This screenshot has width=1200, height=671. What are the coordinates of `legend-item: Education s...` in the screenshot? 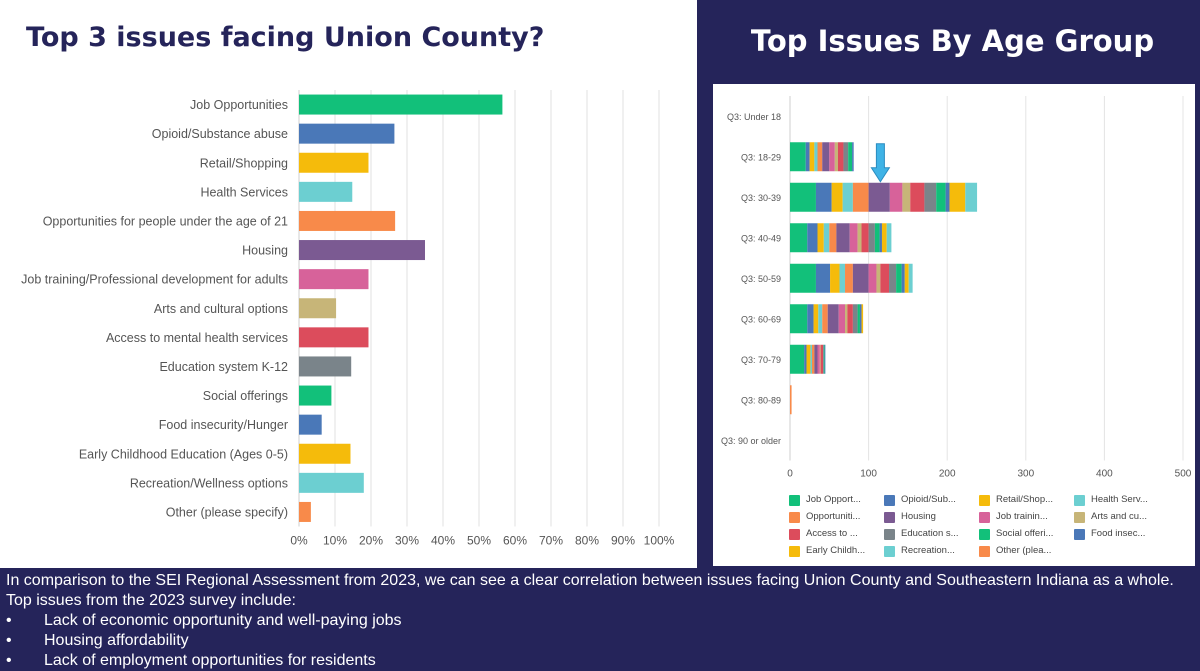 It's located at (932, 536).